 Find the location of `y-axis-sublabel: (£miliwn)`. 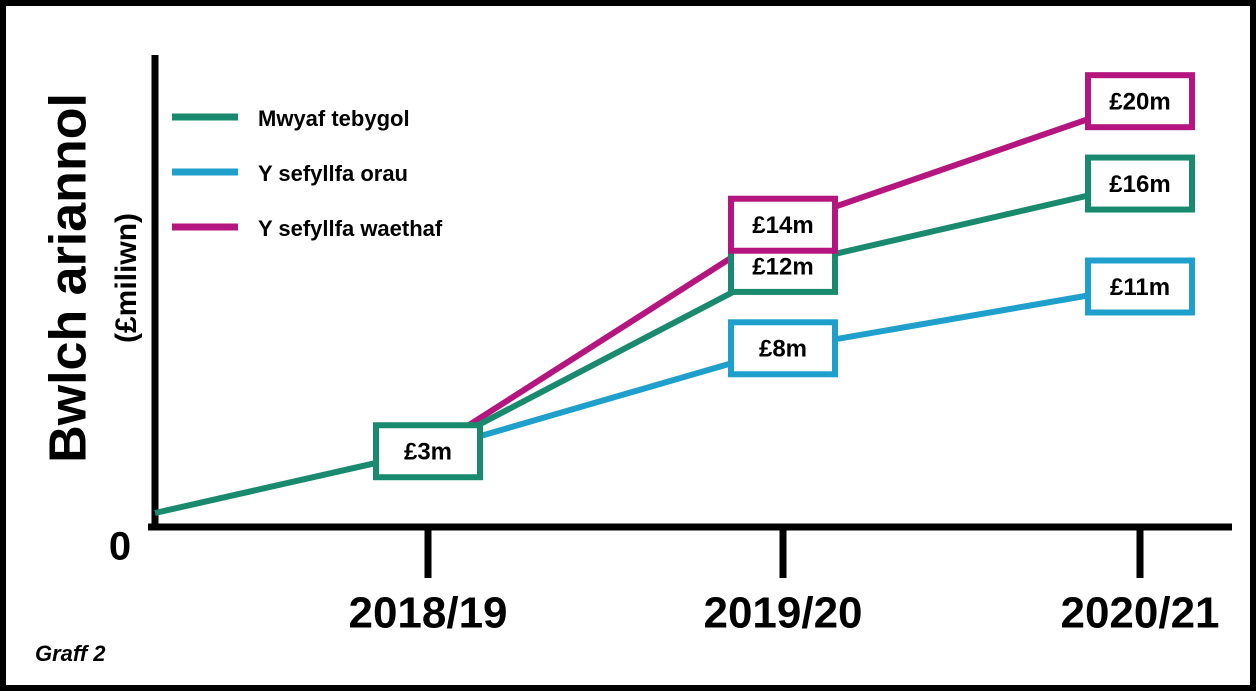

y-axis-sublabel: (£miliwn) is located at coordinates (126, 278).